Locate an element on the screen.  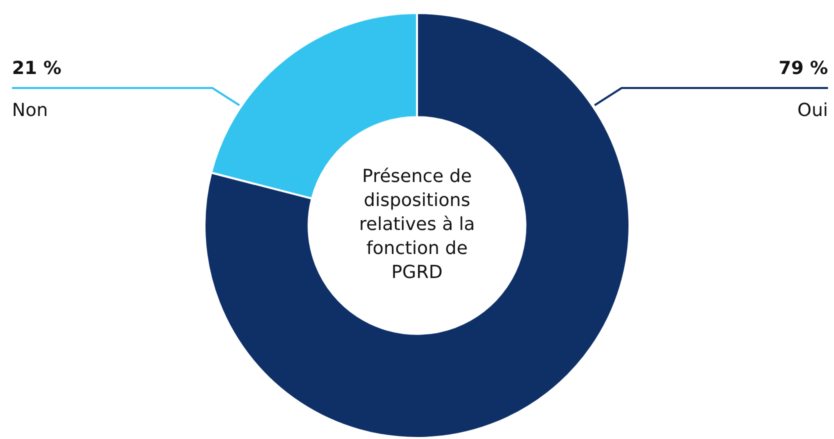
slice-label: Oui is located at coordinates (812, 110).